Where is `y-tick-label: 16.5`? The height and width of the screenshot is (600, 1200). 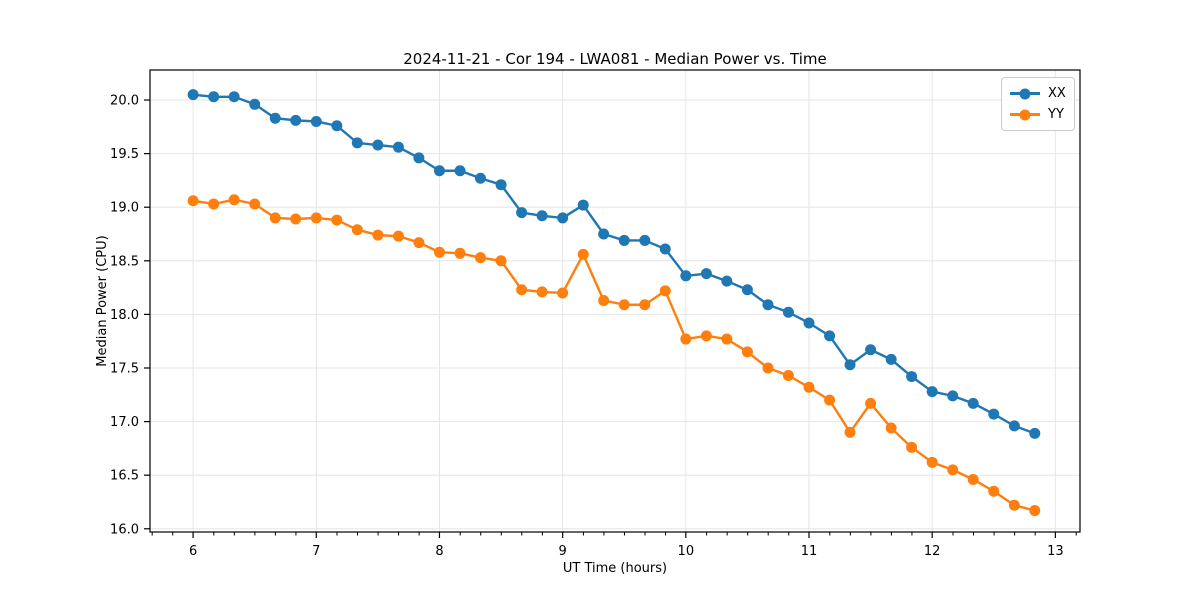
y-tick-label: 16.5 is located at coordinates (124, 476).